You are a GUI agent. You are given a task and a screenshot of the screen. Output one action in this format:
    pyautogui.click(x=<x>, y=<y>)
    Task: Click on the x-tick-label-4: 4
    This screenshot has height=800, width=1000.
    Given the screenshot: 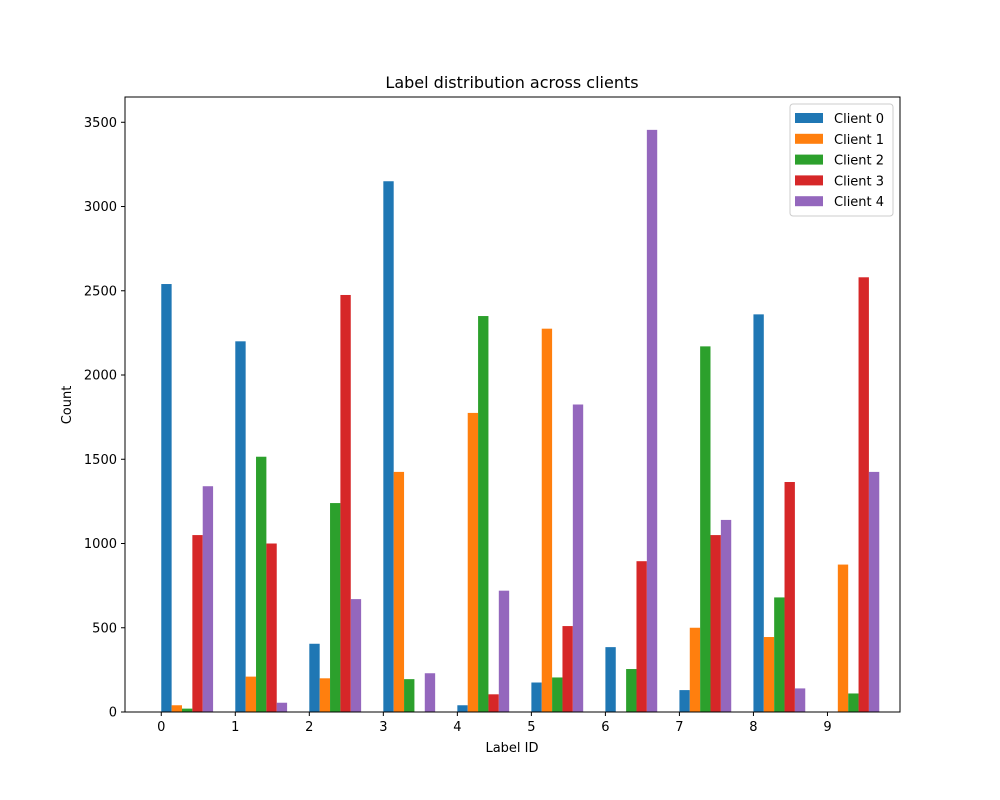 What is the action you would take?
    pyautogui.click(x=457, y=727)
    